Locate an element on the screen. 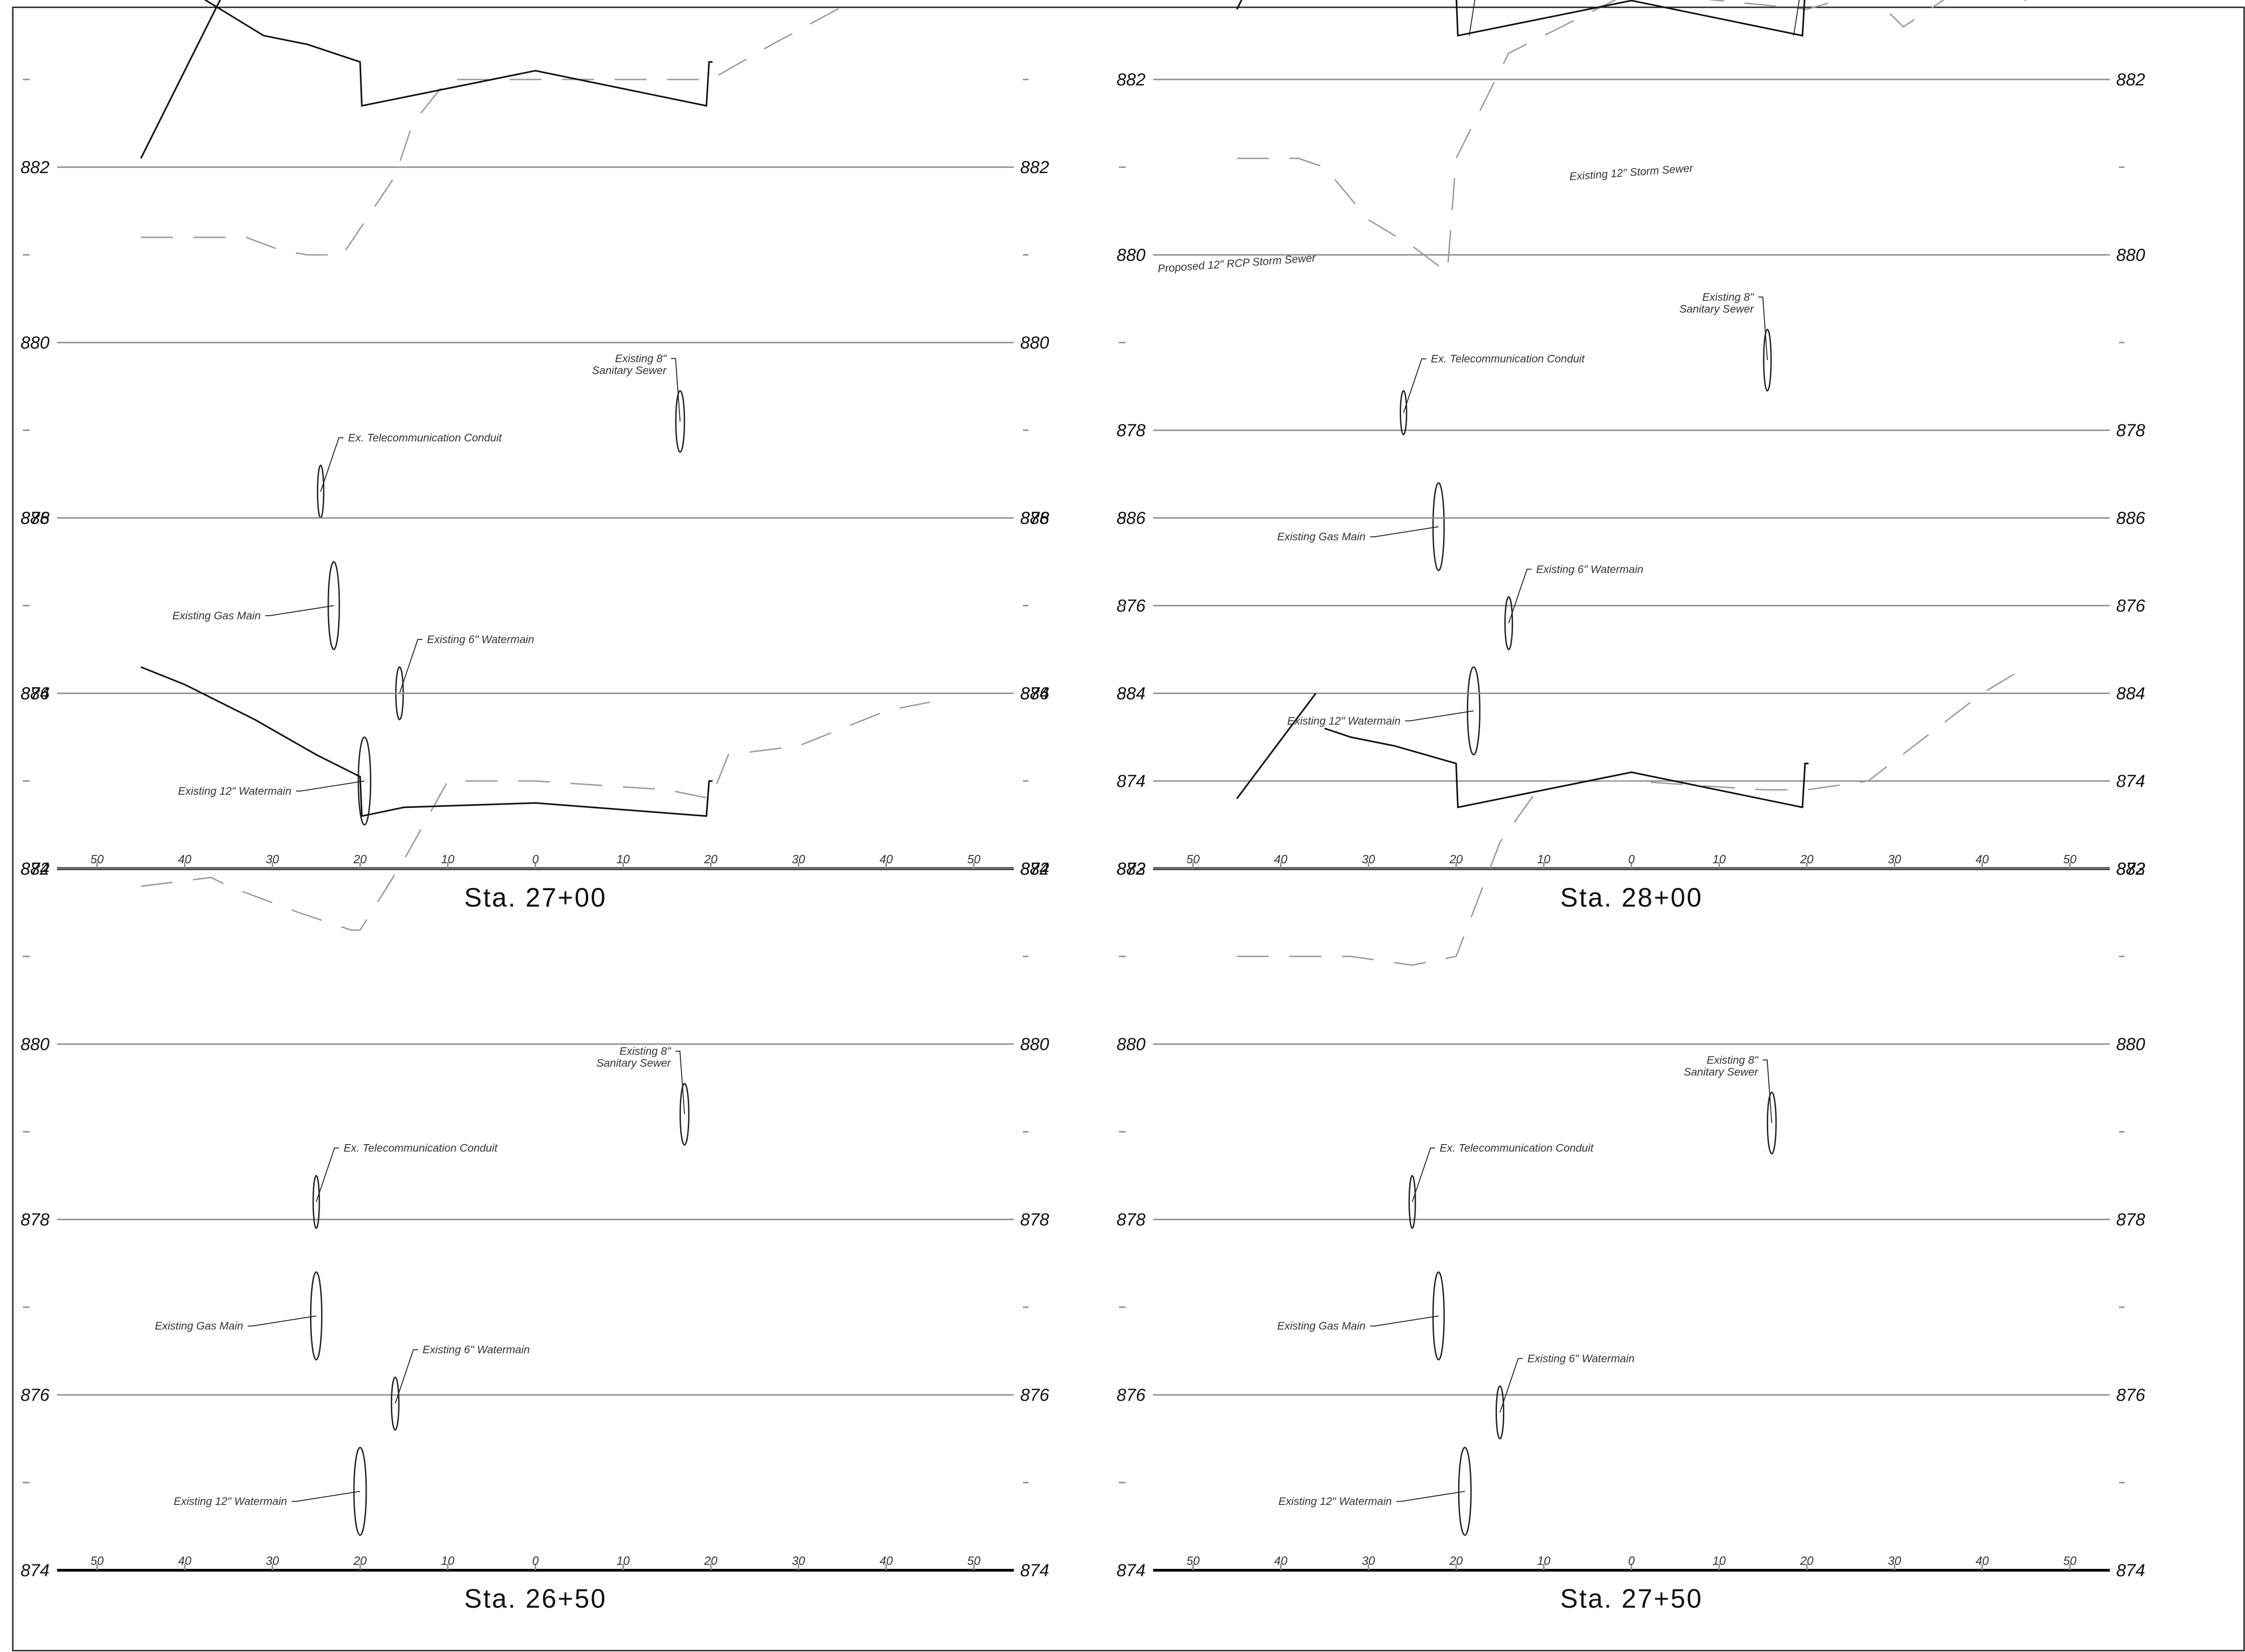  station-title: Sta. 28+00 is located at coordinates (1631, 898).